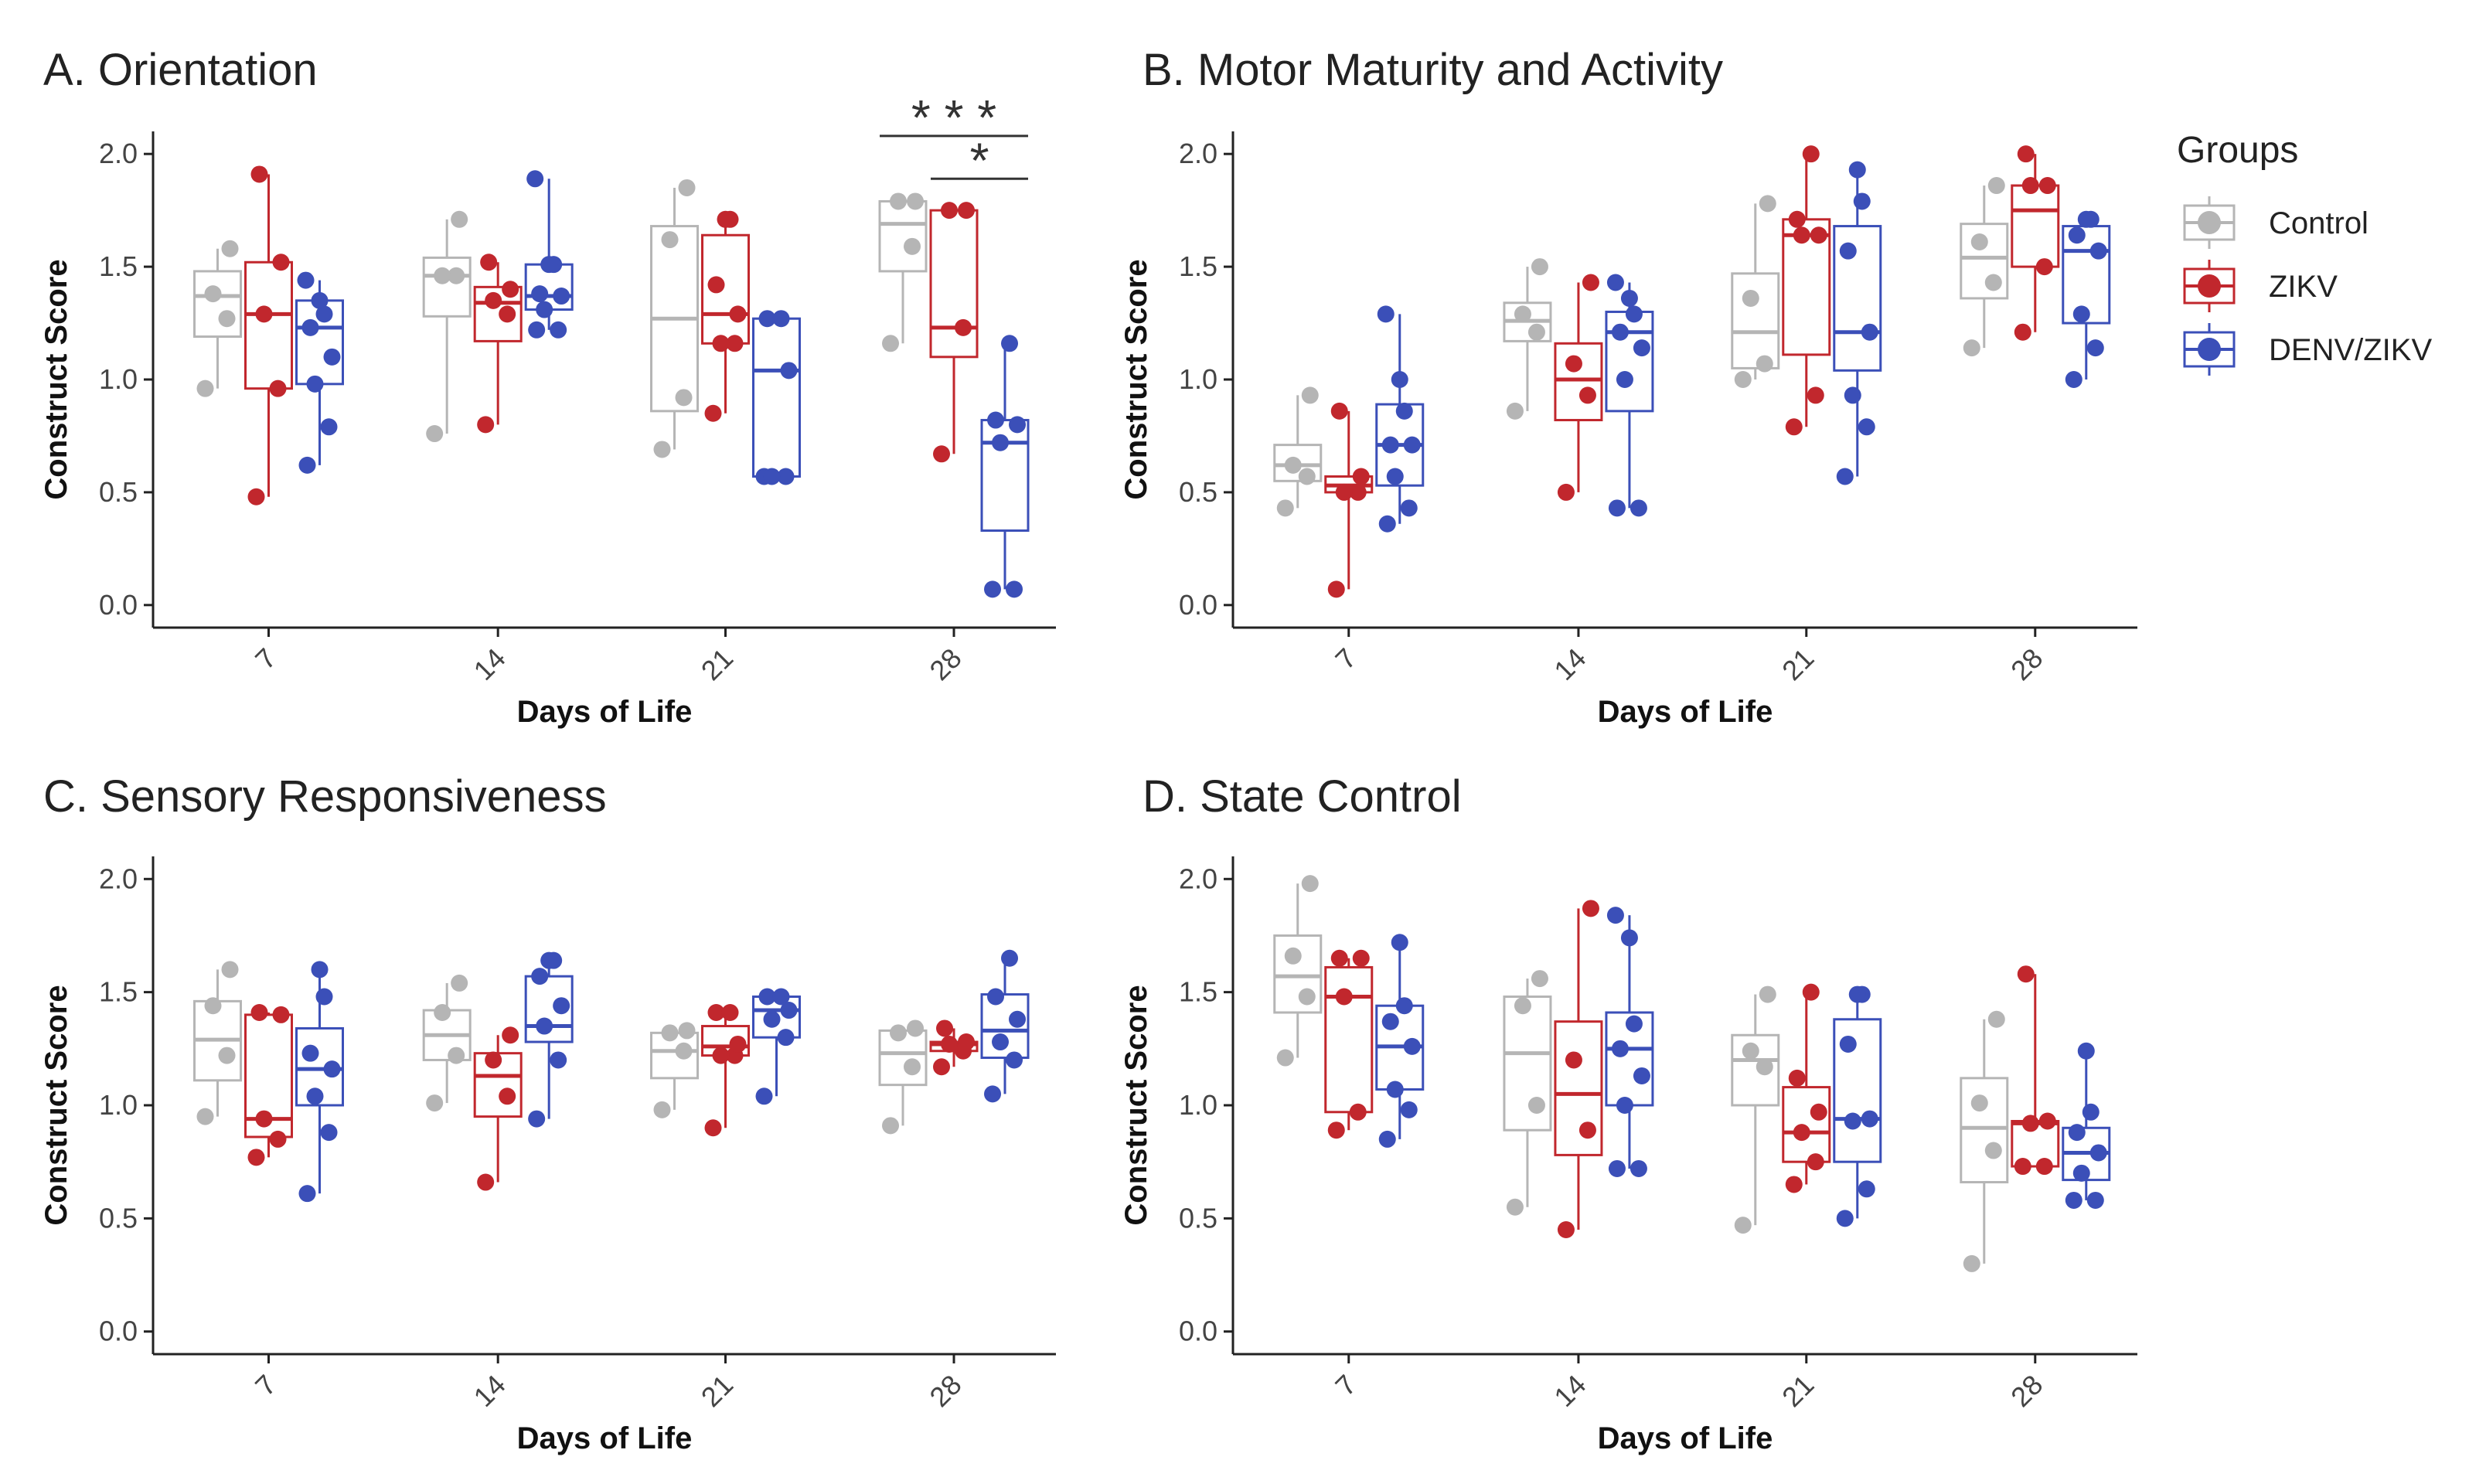  What do you see at coordinates (979, 160) in the screenshot?
I see `significance-label: *` at bounding box center [979, 160].